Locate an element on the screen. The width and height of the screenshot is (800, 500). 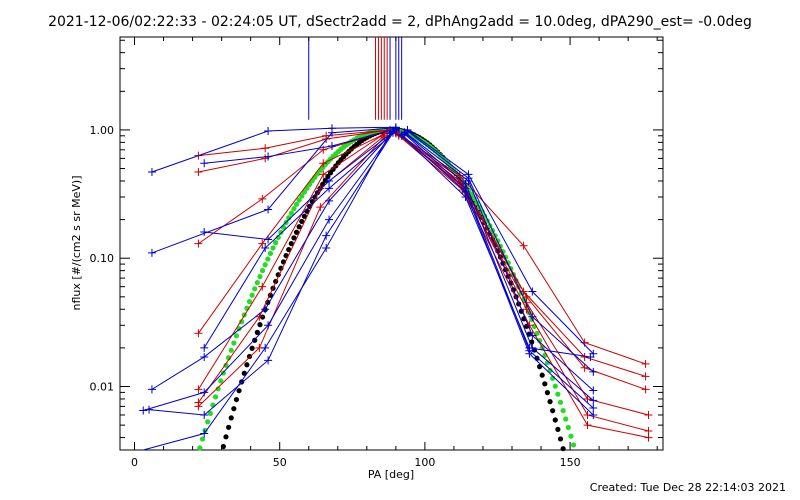
x-tick-label: 100 is located at coordinates (424, 462).